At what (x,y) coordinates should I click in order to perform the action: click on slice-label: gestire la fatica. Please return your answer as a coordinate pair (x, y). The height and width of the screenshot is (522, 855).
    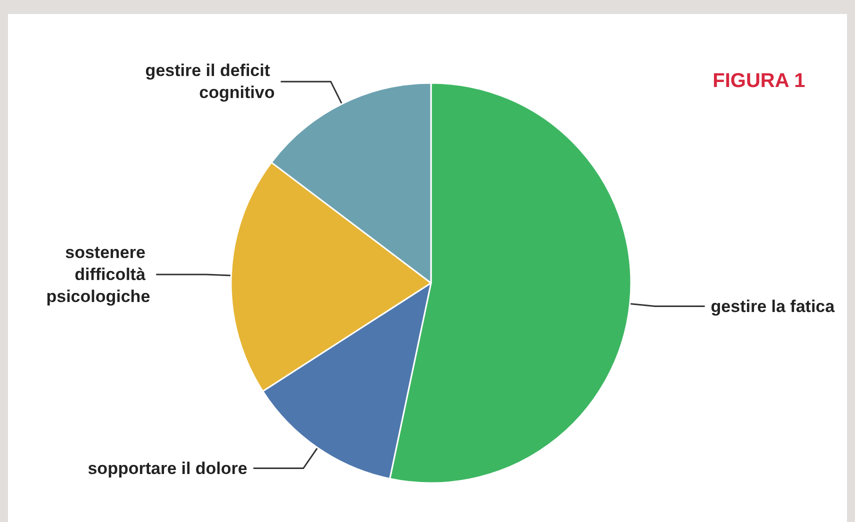
    Looking at the image, I should click on (773, 306).